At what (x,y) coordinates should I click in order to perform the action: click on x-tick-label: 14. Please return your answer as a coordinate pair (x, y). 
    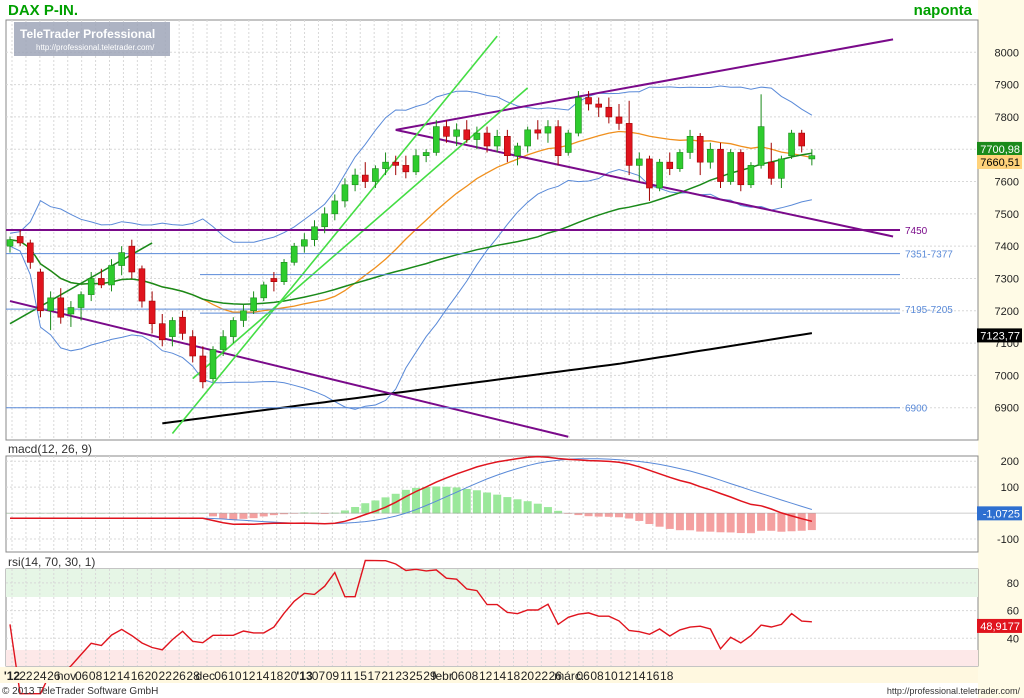
    Looking at the image, I should click on (124, 676).